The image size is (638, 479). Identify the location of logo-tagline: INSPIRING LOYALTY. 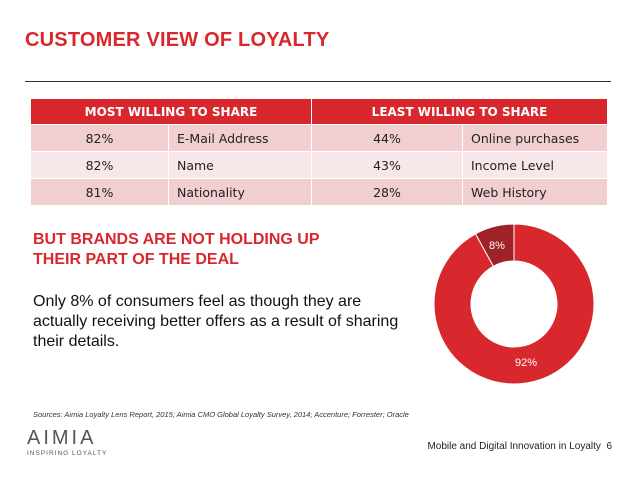
(67, 453).